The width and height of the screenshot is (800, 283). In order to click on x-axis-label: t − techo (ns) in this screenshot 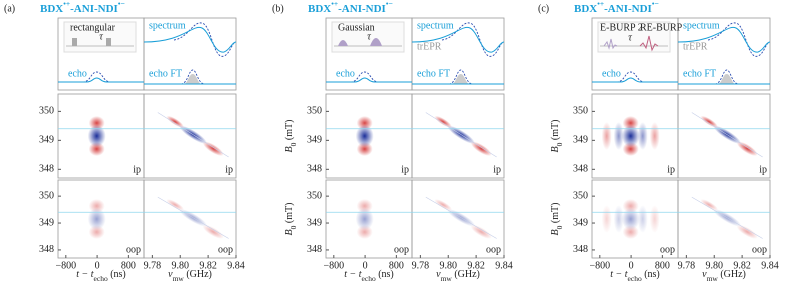, I will do `click(369, 276)`.